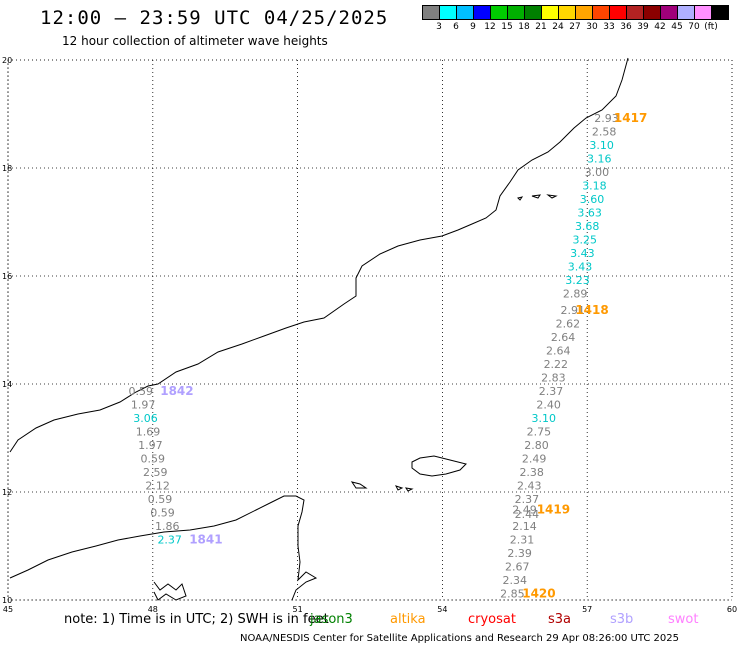 The height and width of the screenshot is (650, 740). I want to click on wave-height-value: 2.85, so click(512, 593).